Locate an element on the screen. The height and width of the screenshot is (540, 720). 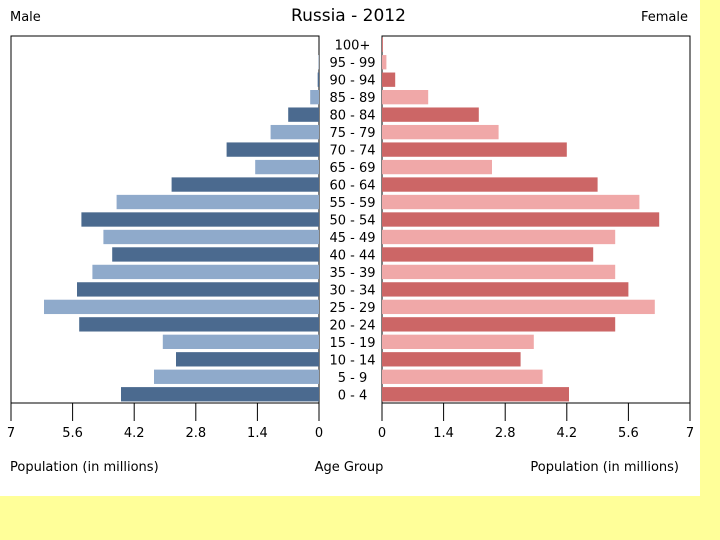
age-group-label: 30 - 34 is located at coordinates (352, 290).